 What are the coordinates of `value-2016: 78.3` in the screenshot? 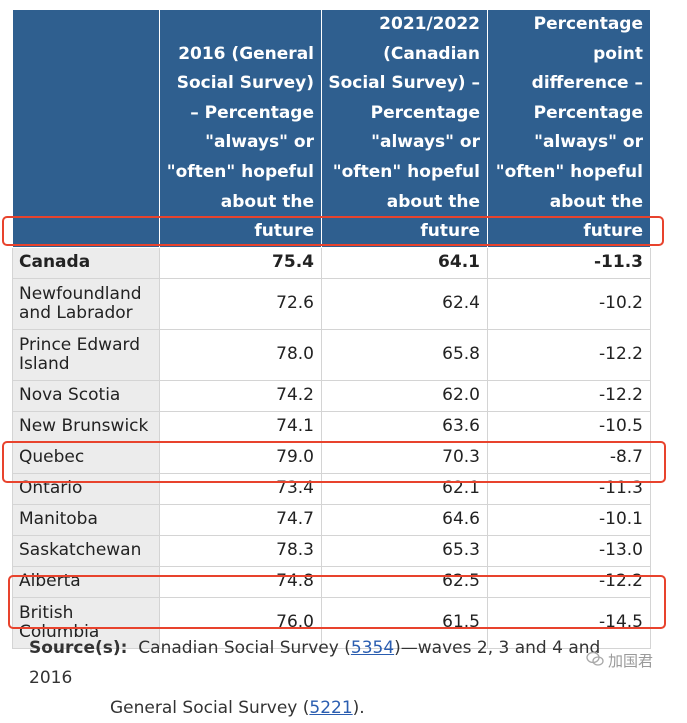 It's located at (240, 550).